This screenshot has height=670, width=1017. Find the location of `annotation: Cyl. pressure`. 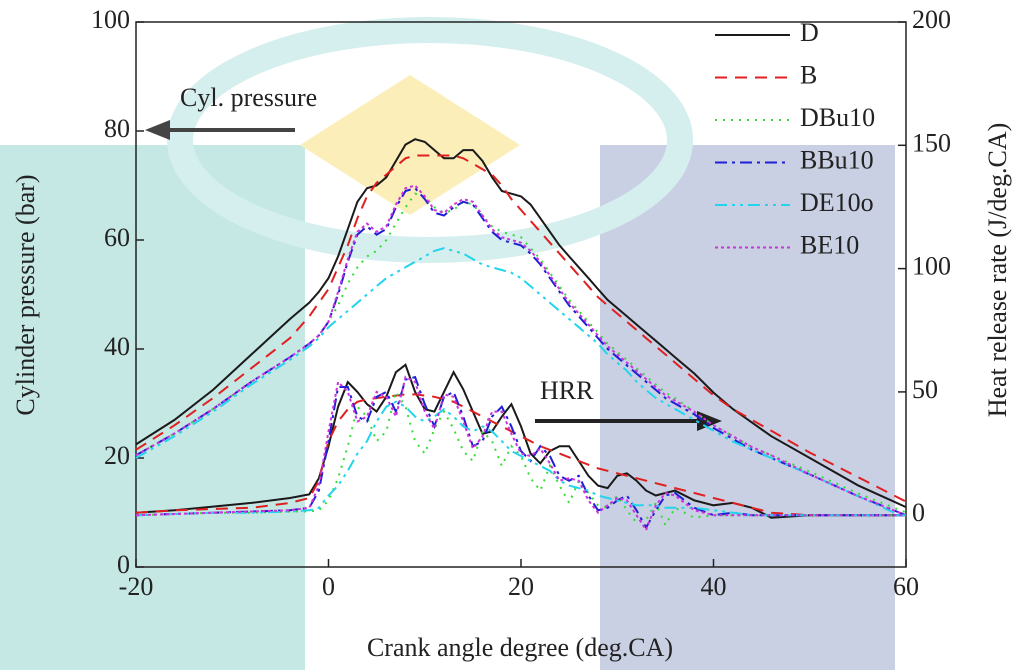

annotation: Cyl. pressure is located at coordinates (248, 97).